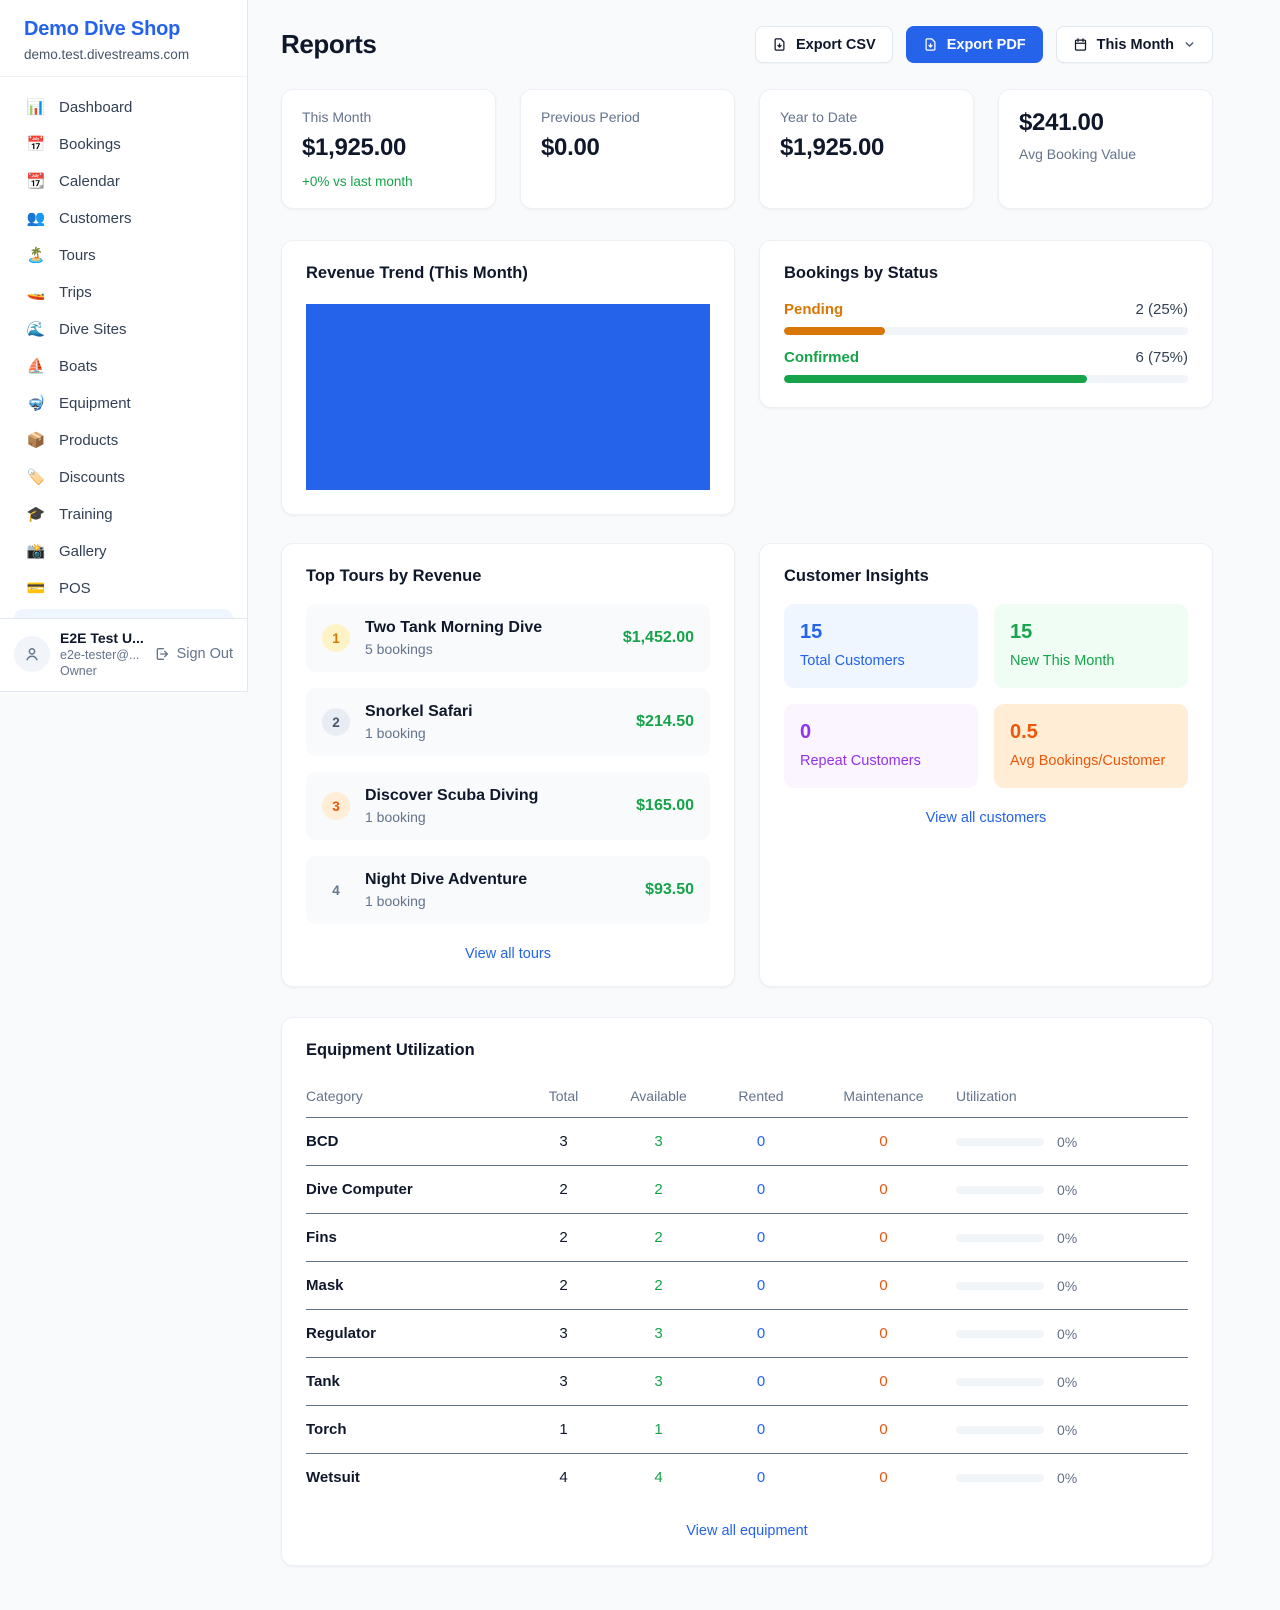  What do you see at coordinates (747, 1190) in the screenshot?
I see `table-row: Dive Computer 2 2 0 0 0%` at bounding box center [747, 1190].